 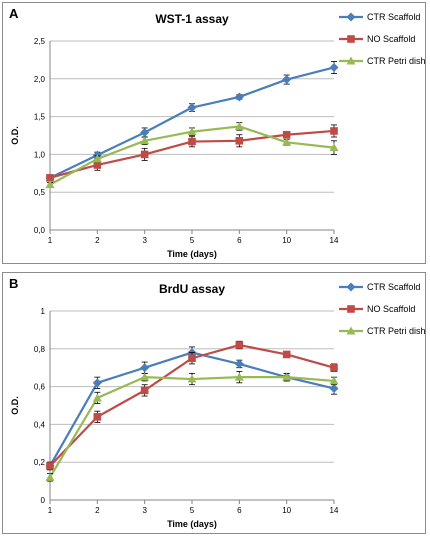 I want to click on panel-label: A, so click(x=14, y=13).